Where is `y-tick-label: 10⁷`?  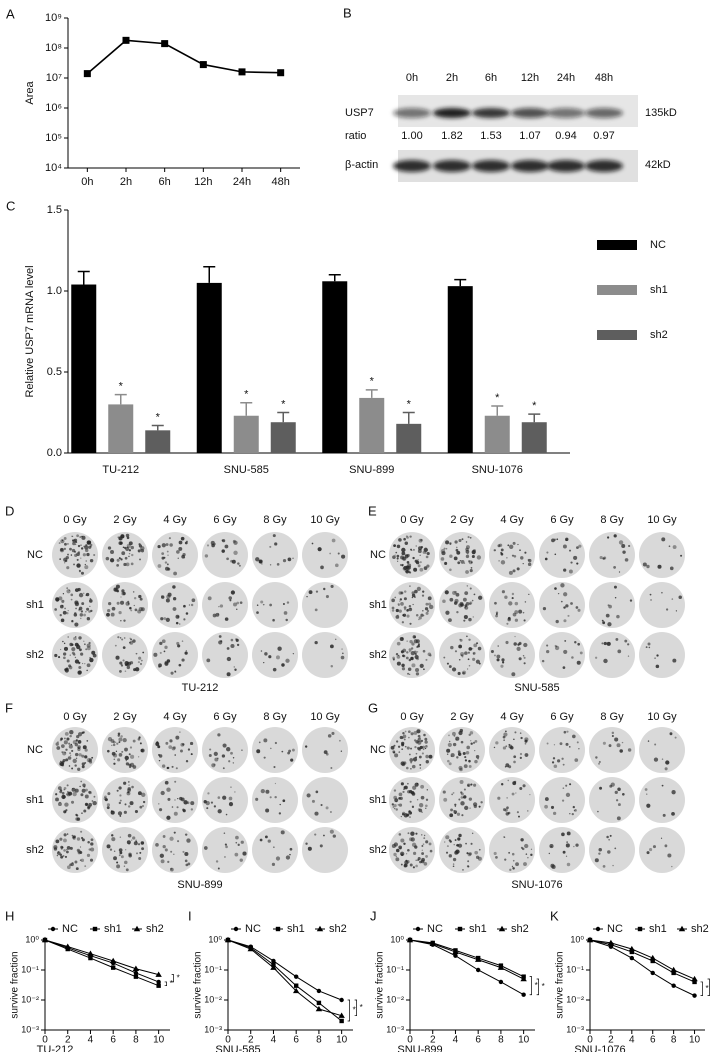 y-tick-label: 10⁷ is located at coordinates (54, 78).